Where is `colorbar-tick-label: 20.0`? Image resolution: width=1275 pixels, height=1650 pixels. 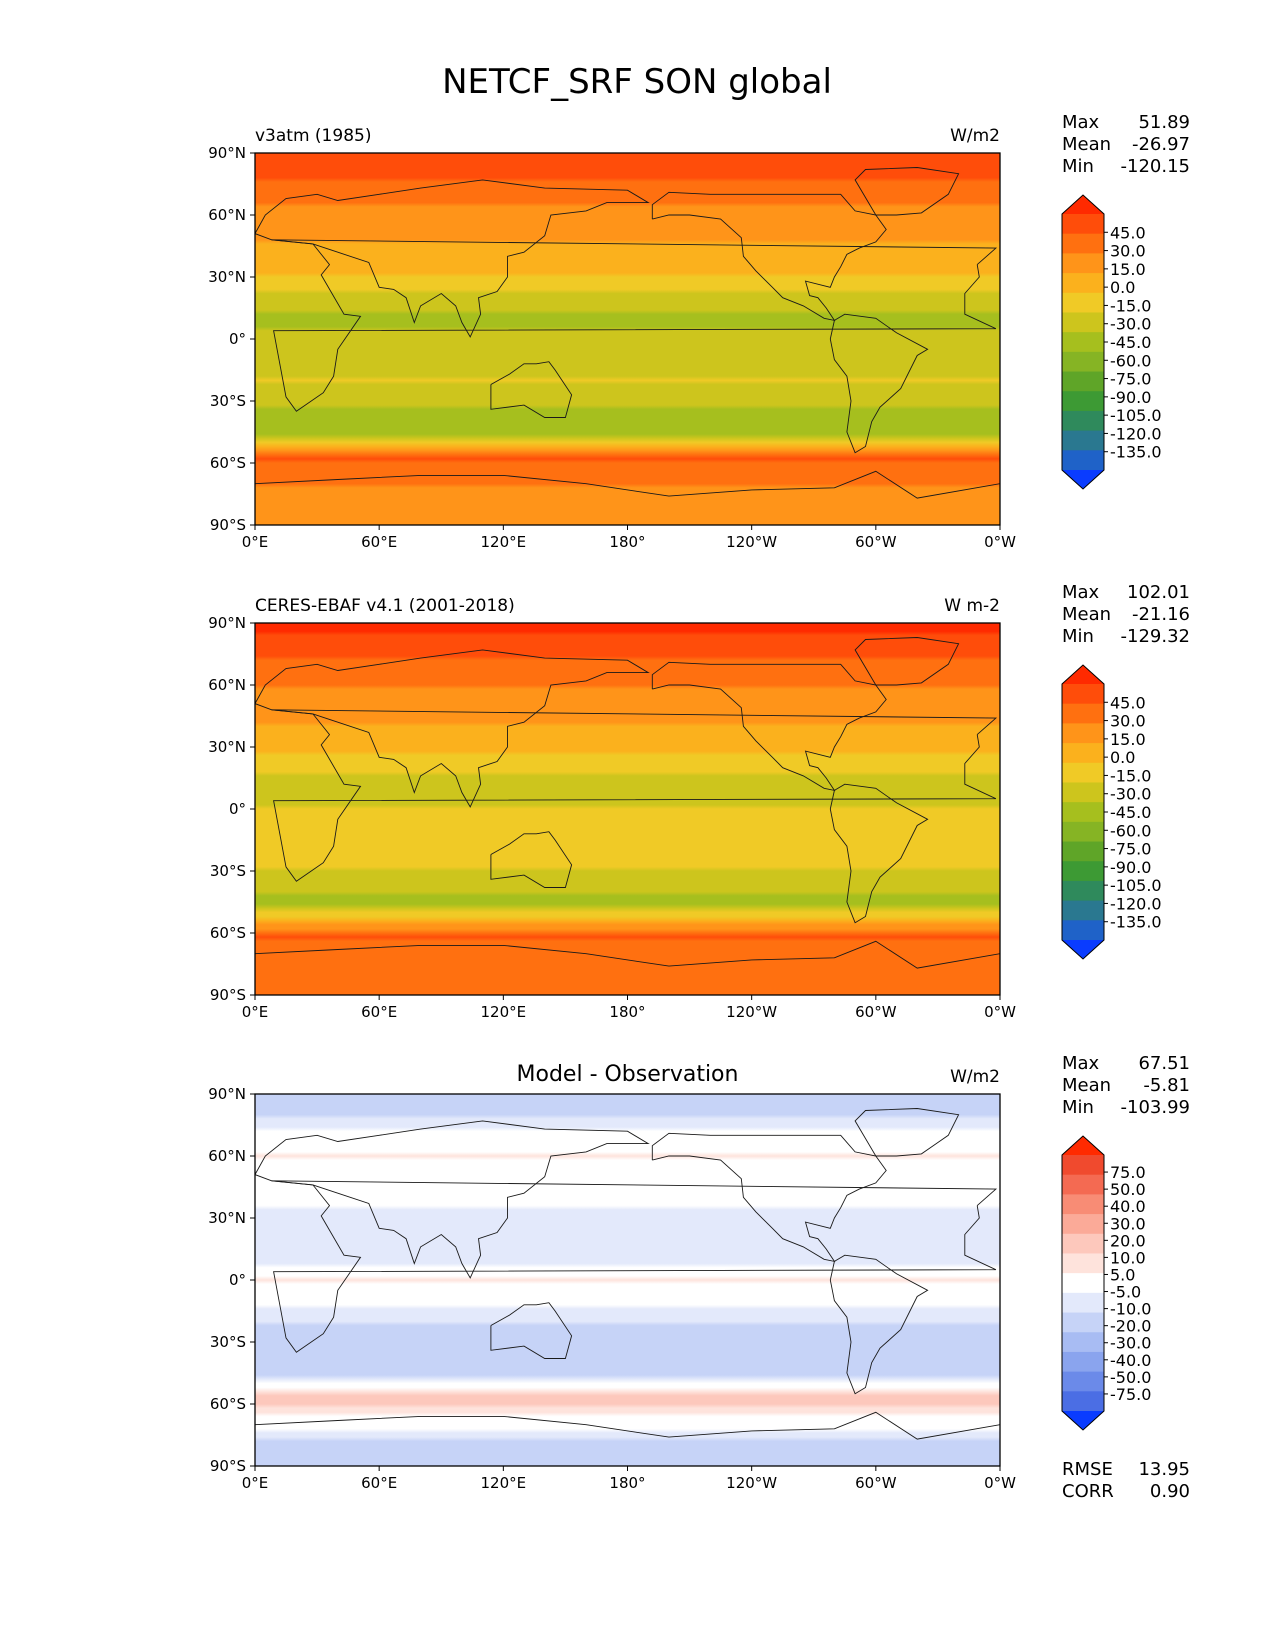
colorbar-tick-label: 20.0 is located at coordinates (1128, 1240).